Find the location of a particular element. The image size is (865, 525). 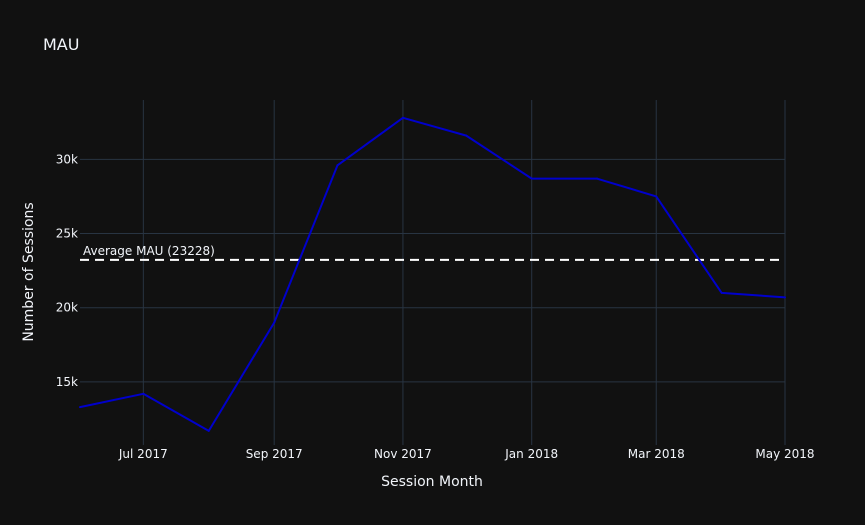

y-axis-ticks: 15k 20k 25k 30k is located at coordinates (67, 270).